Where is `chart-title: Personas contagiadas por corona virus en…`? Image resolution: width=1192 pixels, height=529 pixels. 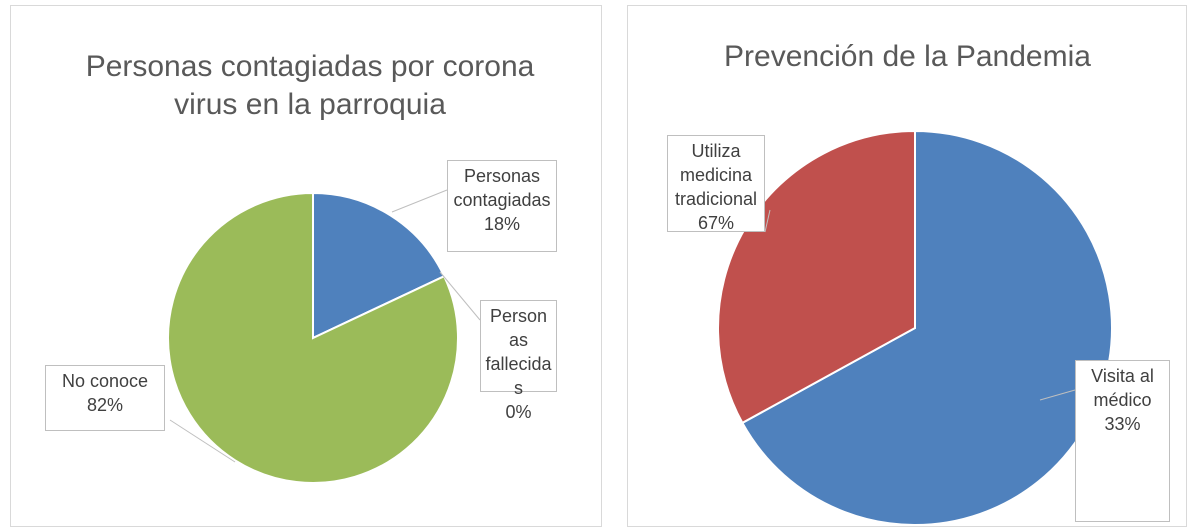
chart-title: Personas contagiadas por corona virus en… is located at coordinates (310, 85).